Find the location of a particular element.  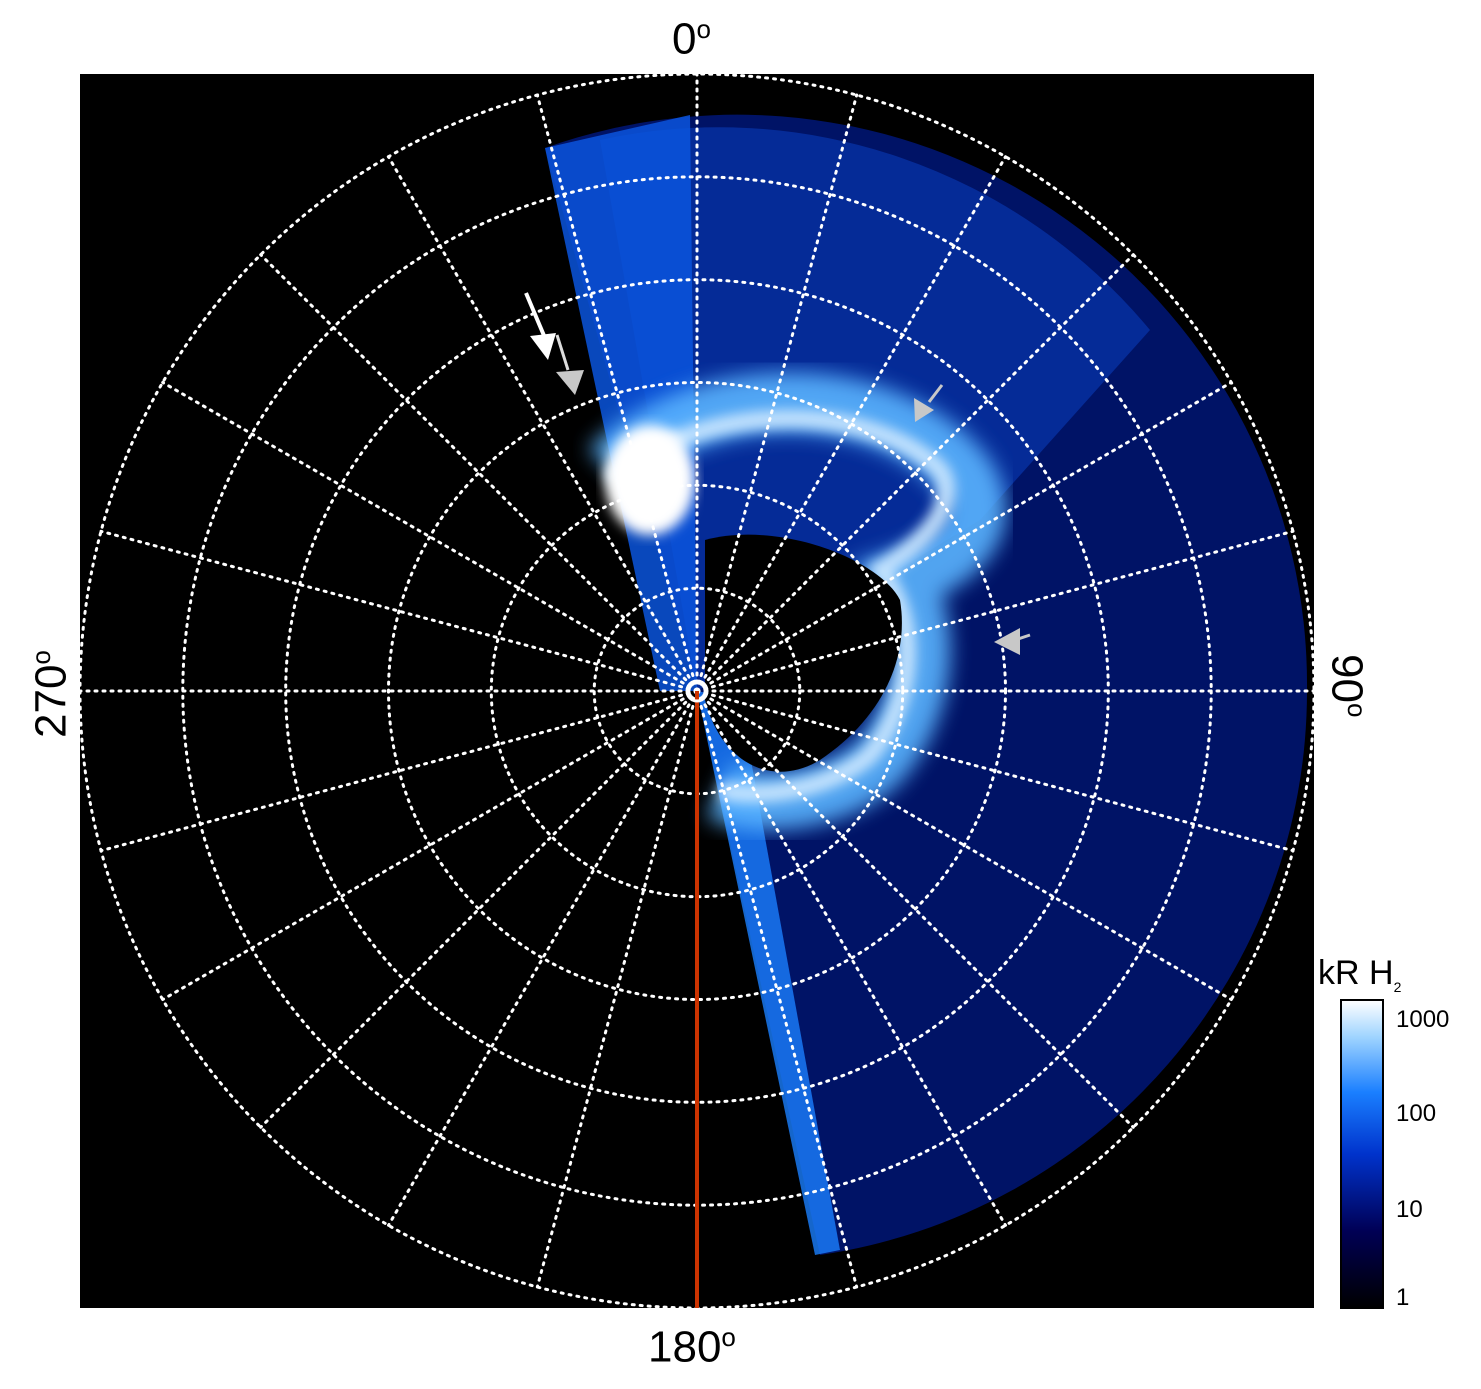

pole-marker is located at coordinates (697, 691).